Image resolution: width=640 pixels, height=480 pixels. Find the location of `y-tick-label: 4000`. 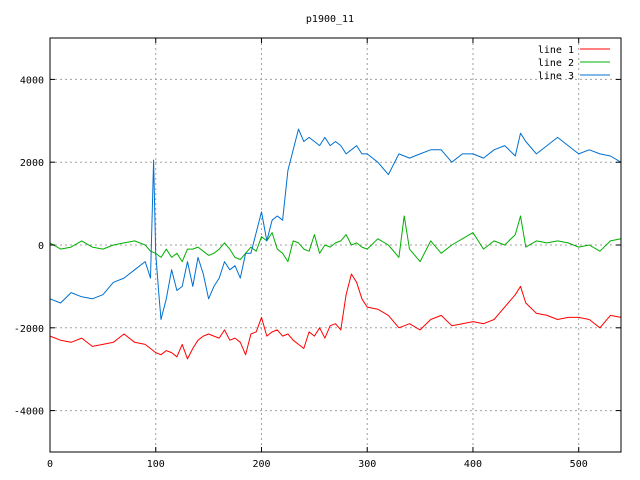

y-tick-label: 4000 is located at coordinates (32, 80).